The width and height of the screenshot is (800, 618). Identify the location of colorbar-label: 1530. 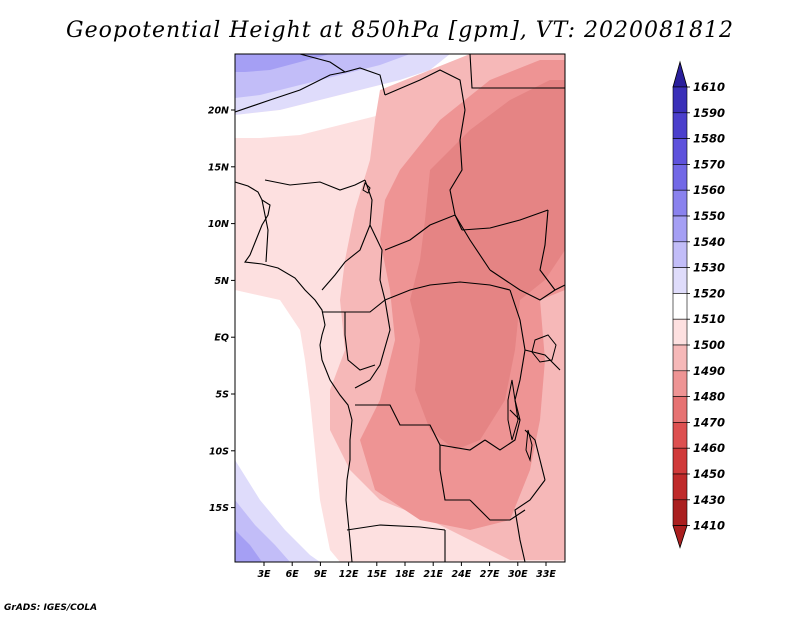
(709, 268).